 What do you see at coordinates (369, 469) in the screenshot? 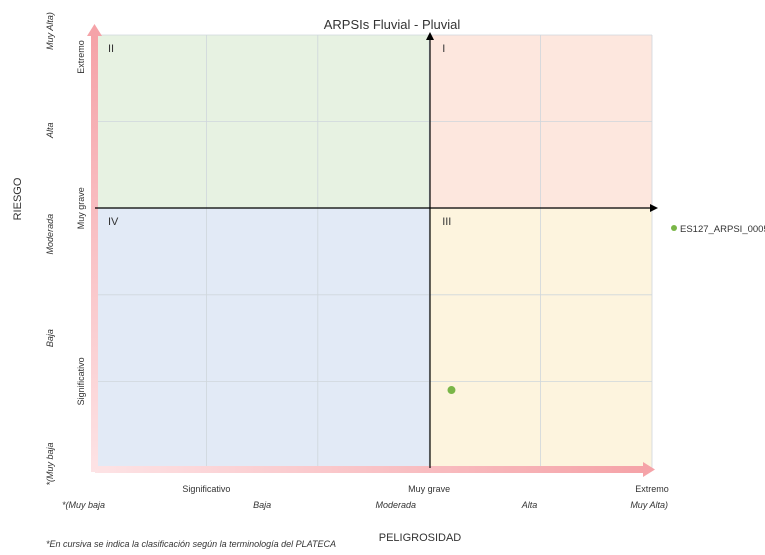
I see `x-axis-gradient` at bounding box center [369, 469].